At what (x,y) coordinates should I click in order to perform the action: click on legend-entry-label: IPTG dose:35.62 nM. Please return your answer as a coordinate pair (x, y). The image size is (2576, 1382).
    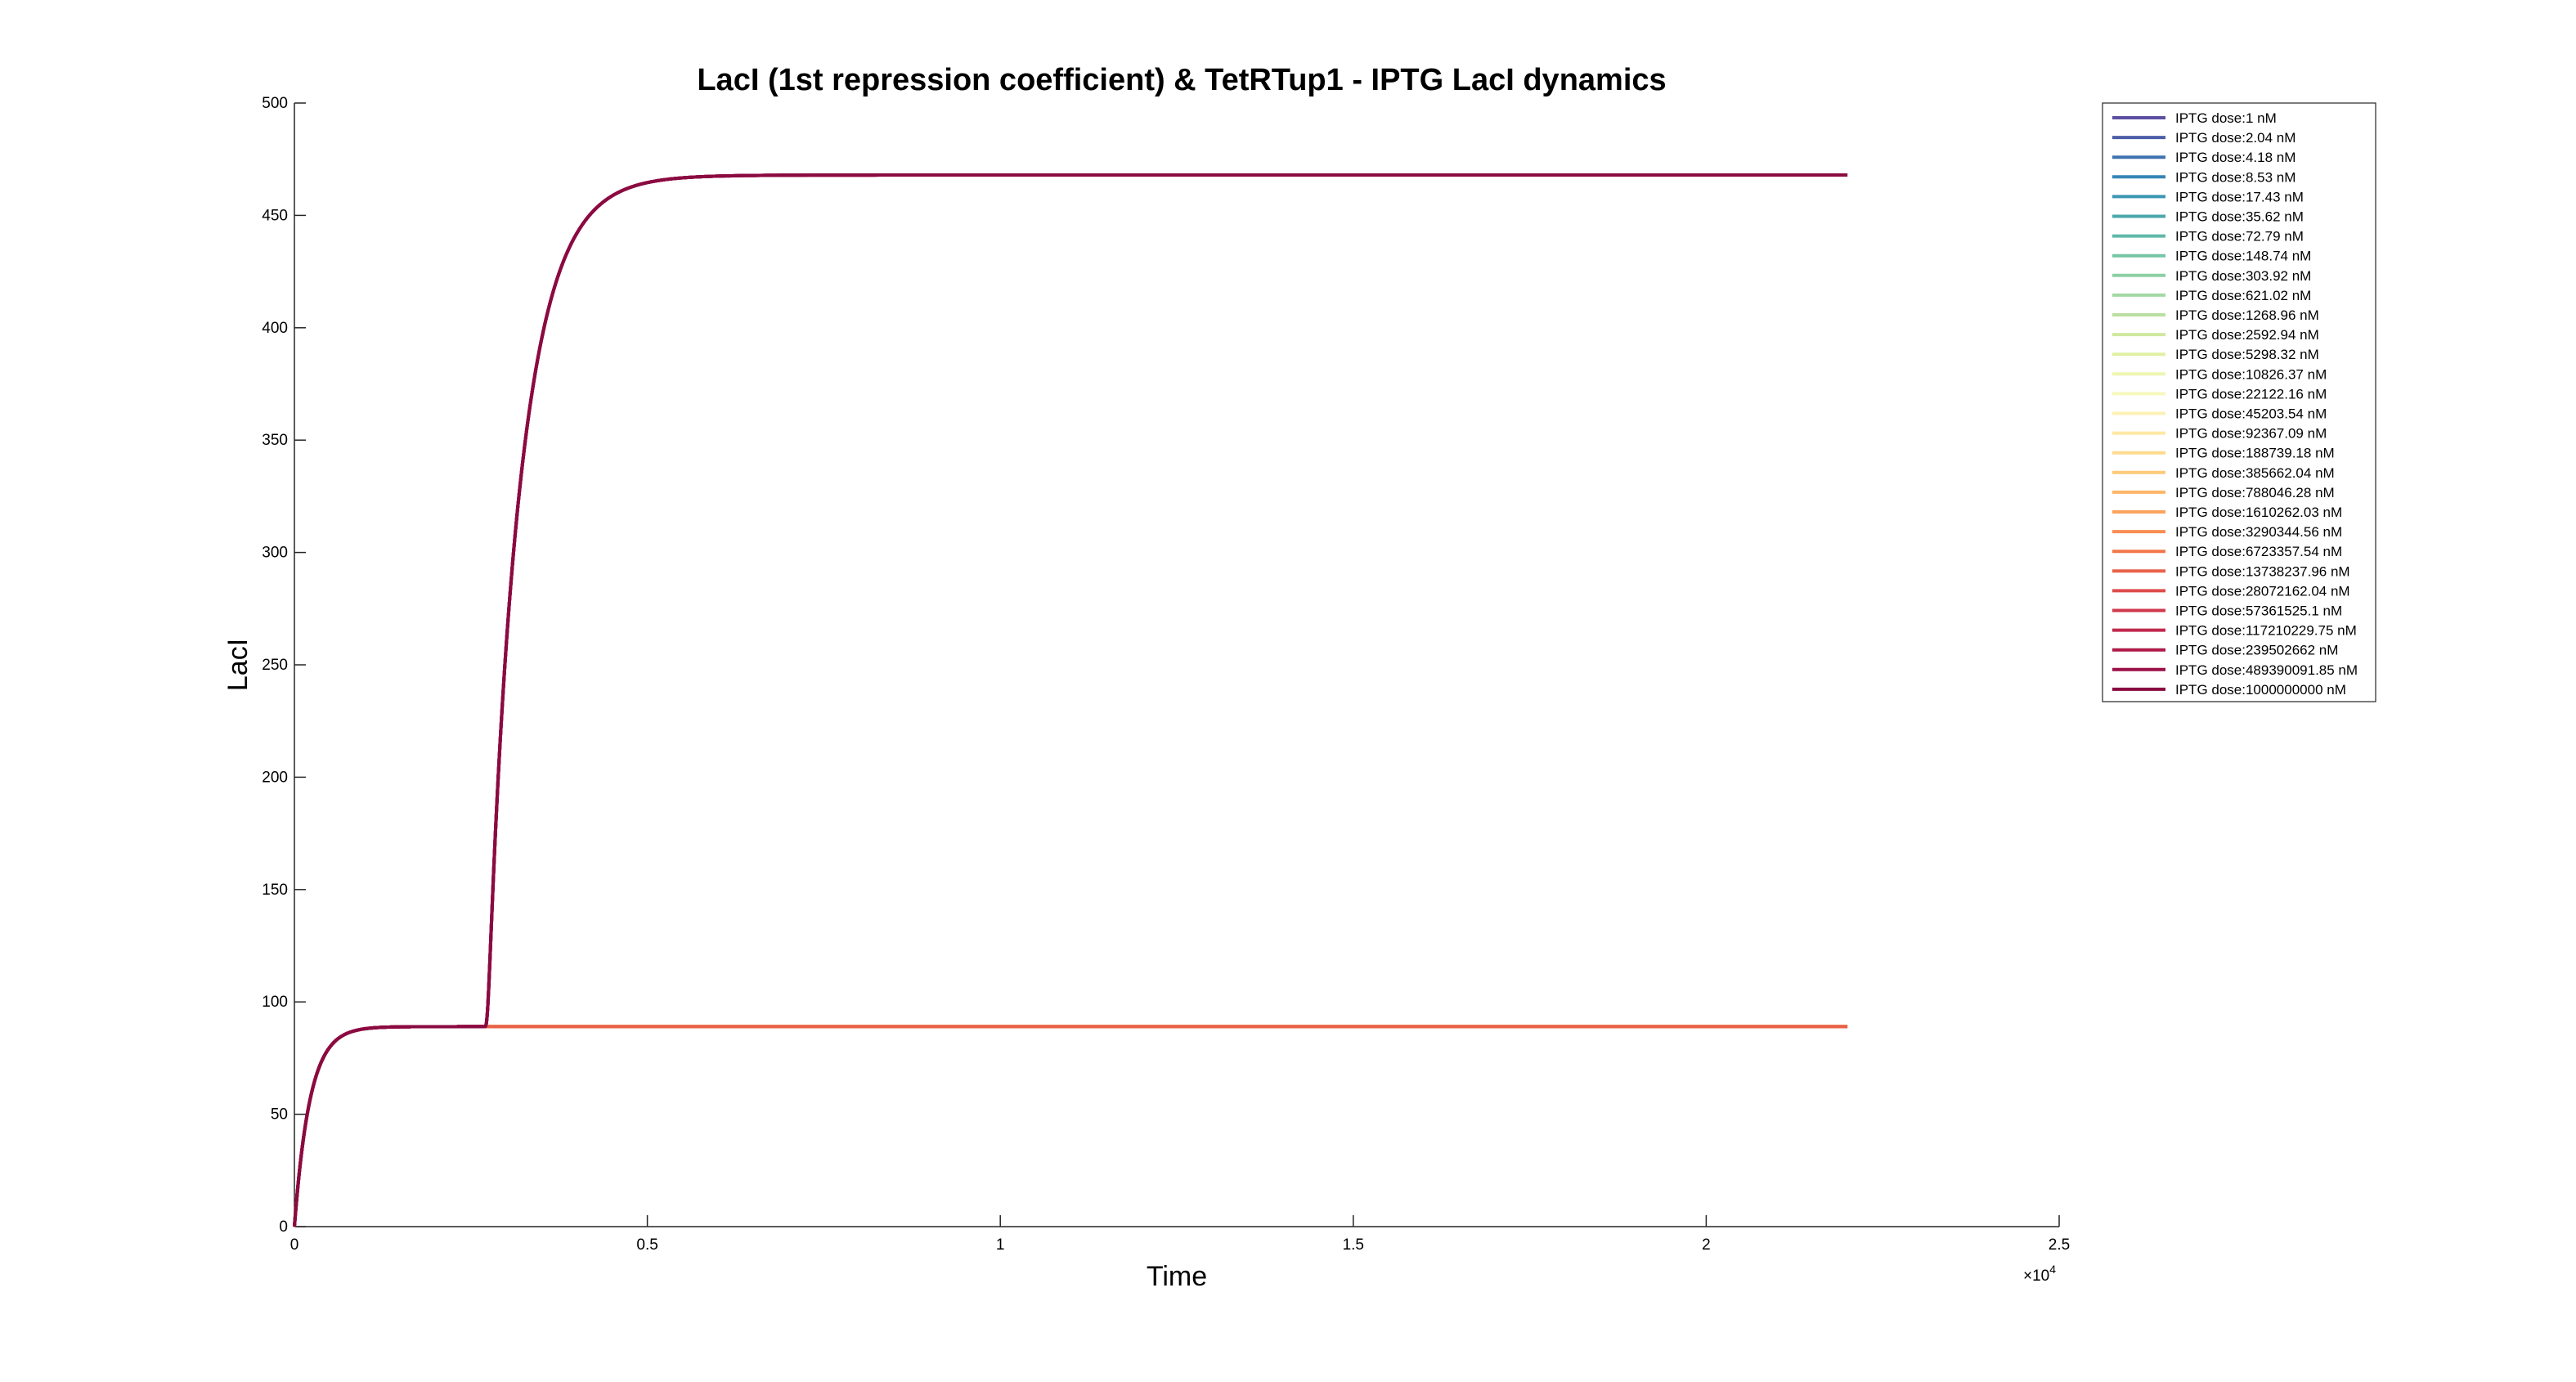
    Looking at the image, I should click on (2239, 217).